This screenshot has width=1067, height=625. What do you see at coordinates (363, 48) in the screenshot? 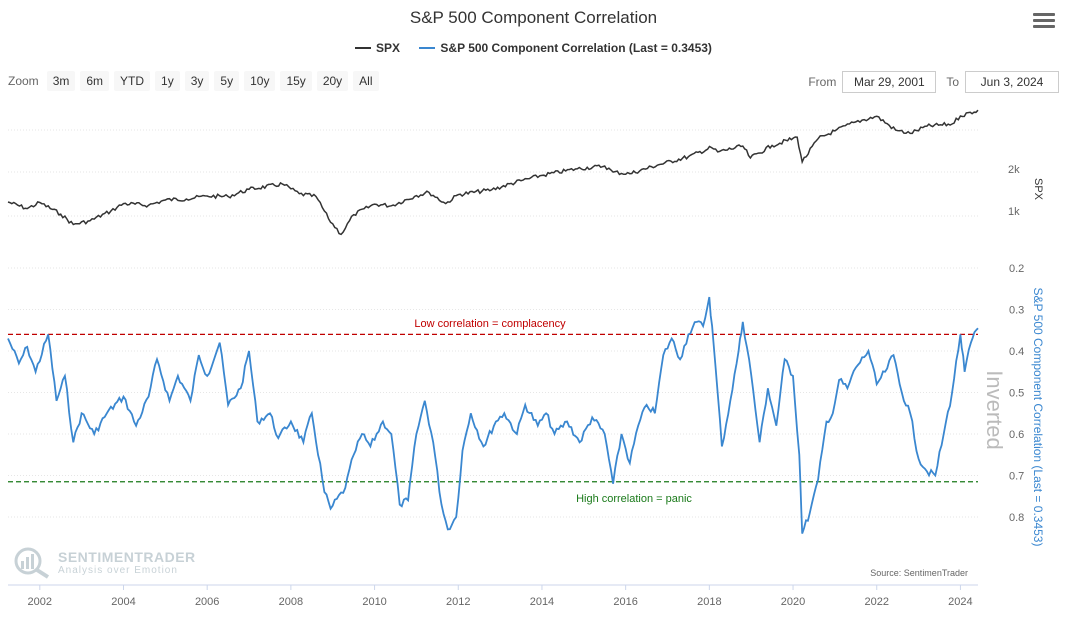
I see `legend-swatch-spx` at bounding box center [363, 48].